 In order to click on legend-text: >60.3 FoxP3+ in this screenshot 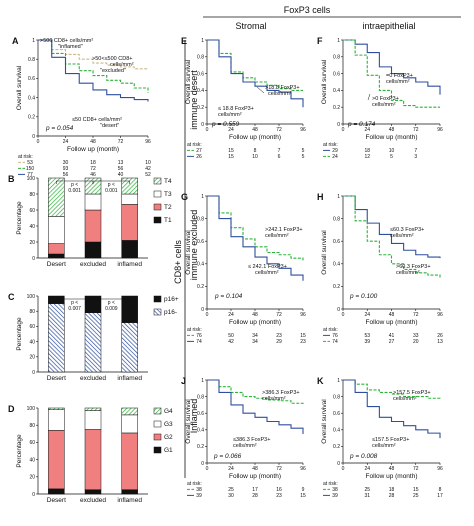, I will do `click(413, 267)`.